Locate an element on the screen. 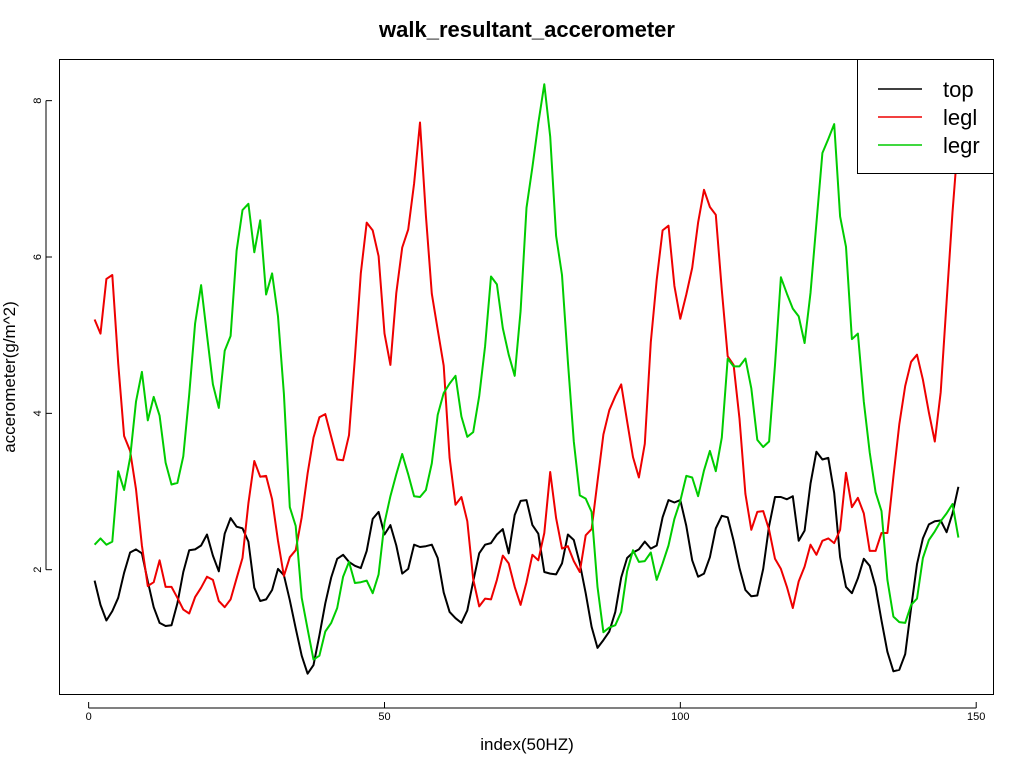  x-tick-label: 0 is located at coordinates (89, 717).